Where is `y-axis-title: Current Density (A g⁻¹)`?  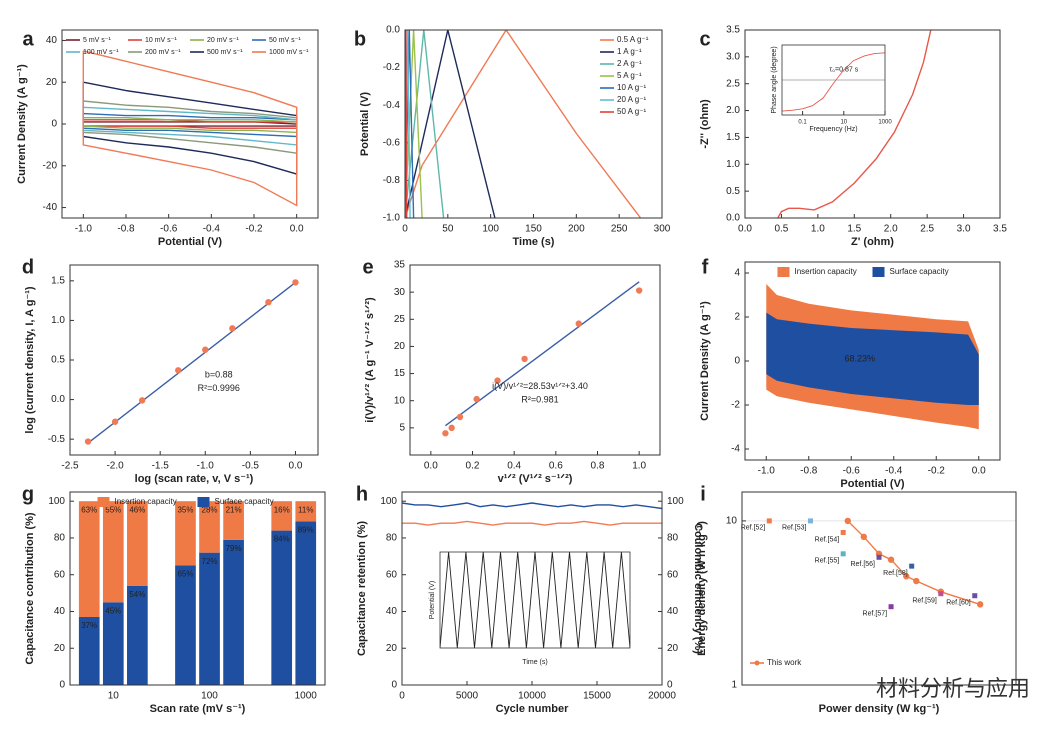
y-axis-title: Current Density (A g⁻¹) is located at coordinates (22, 124).